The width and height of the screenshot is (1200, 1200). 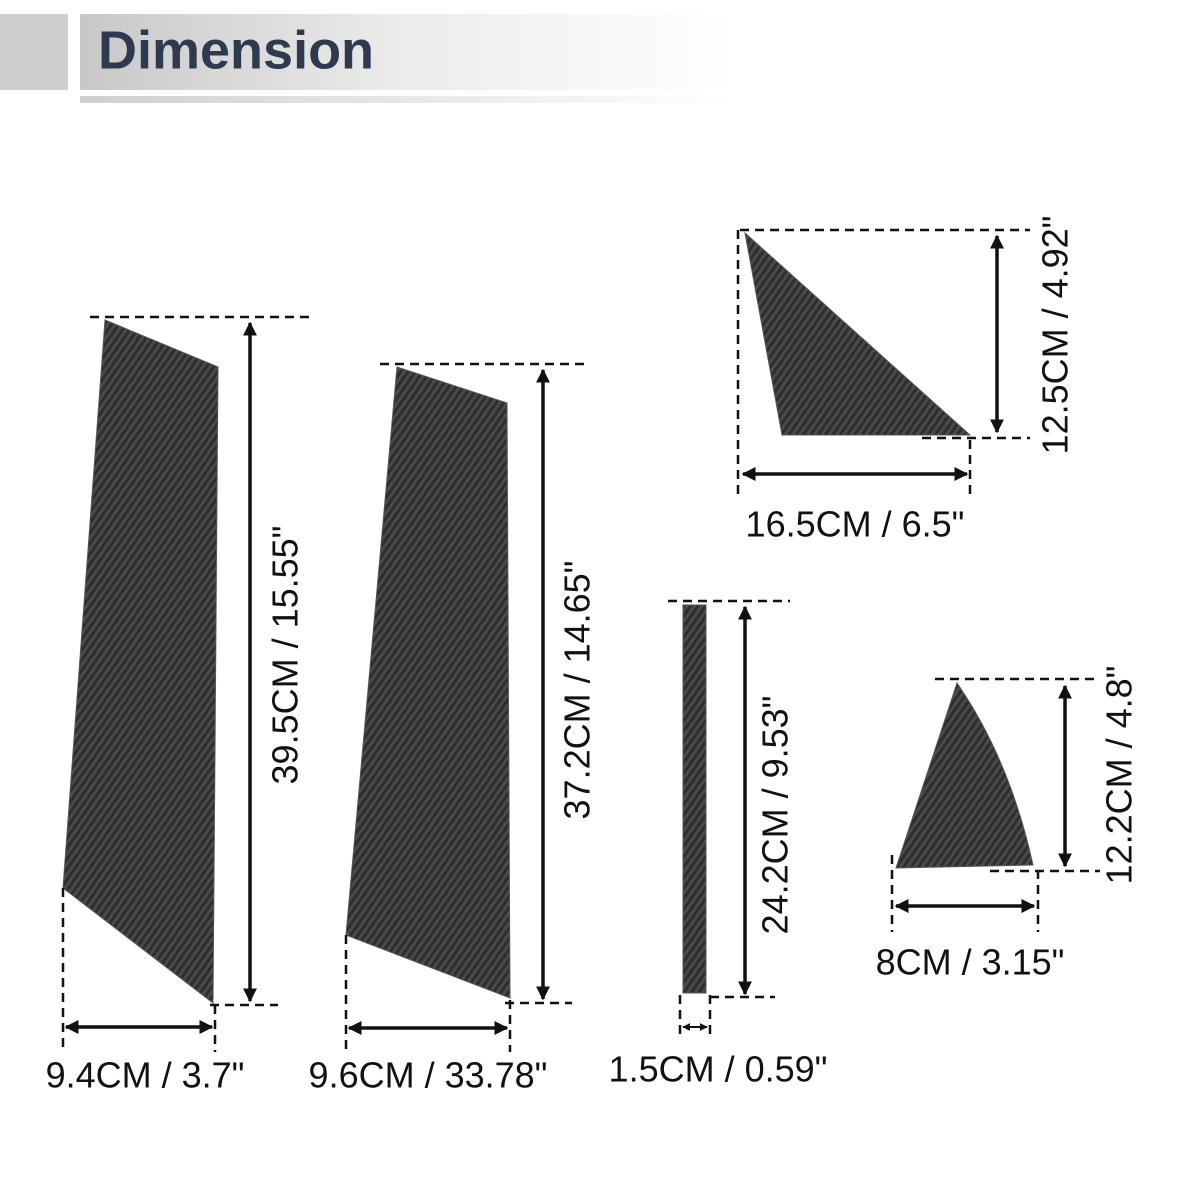 I want to click on height-label: 37.2CM / 14.65", so click(x=577, y=690).